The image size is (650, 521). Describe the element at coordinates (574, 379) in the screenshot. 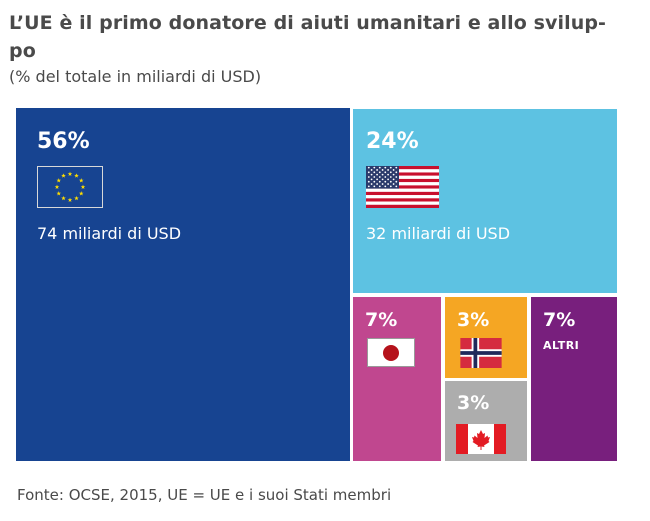

I see `tile-others: 7% ALTRI` at that location.